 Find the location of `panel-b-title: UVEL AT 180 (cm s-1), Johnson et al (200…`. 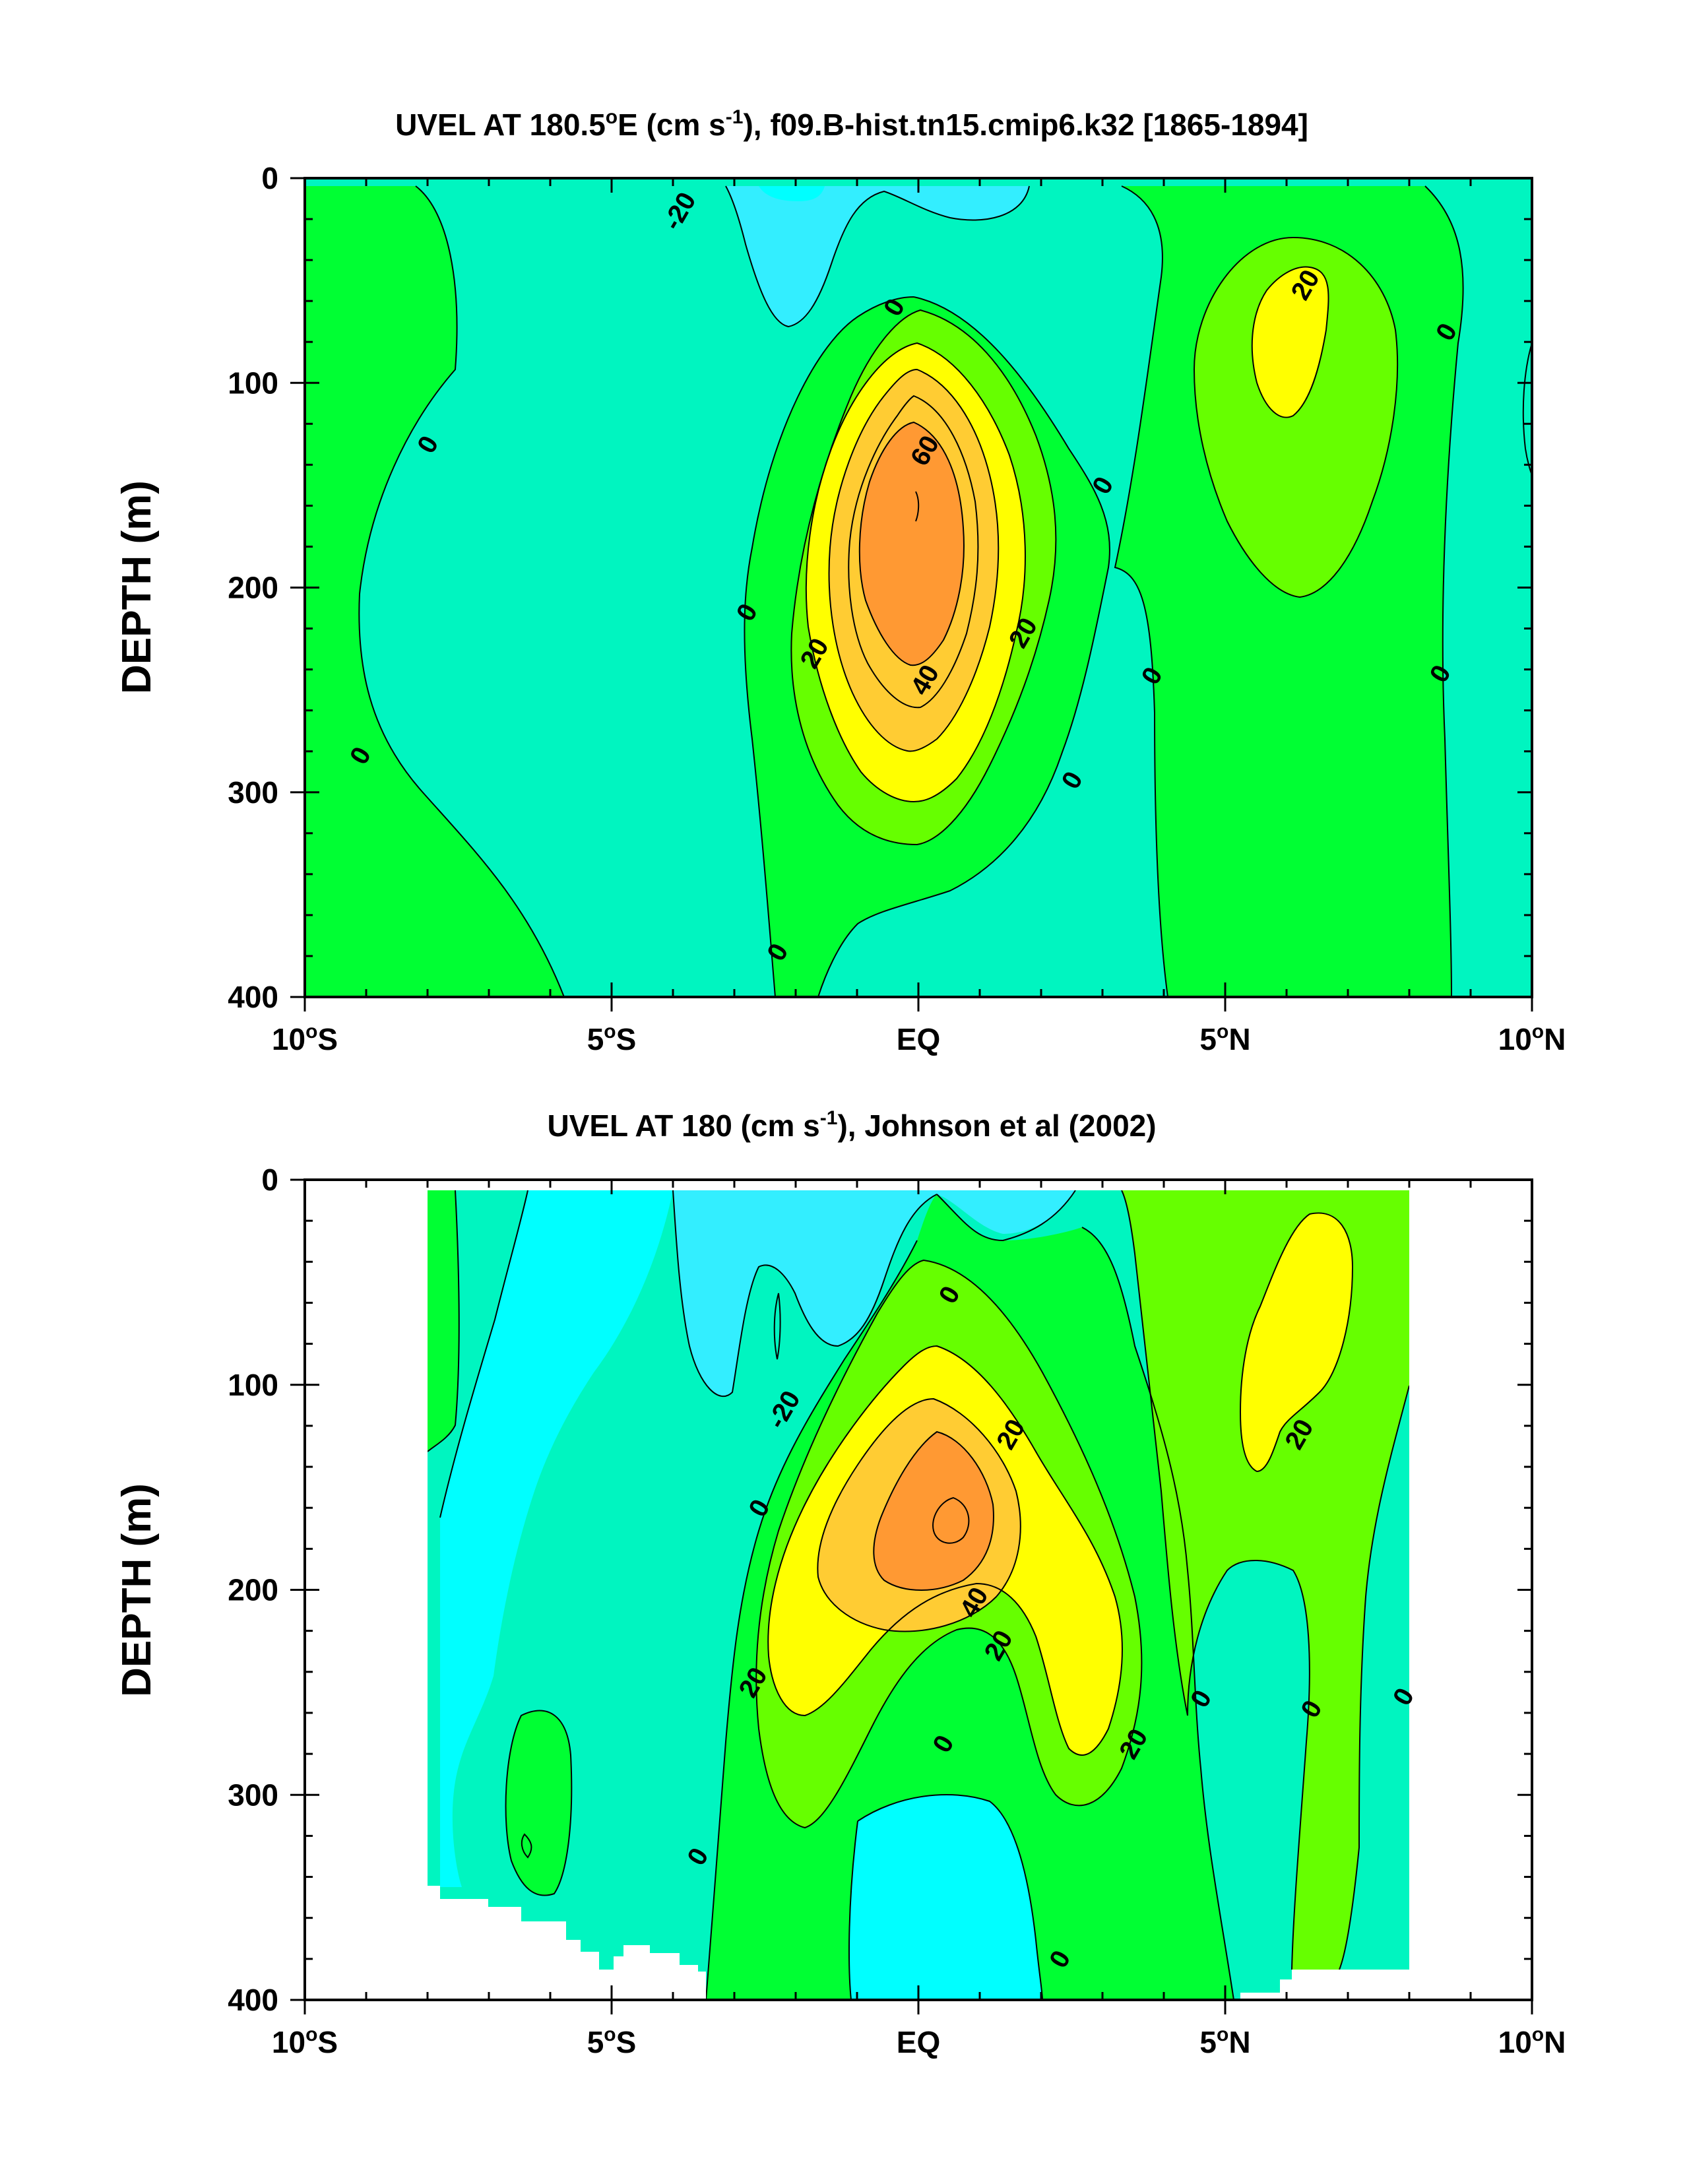

panel-b-title: UVEL AT 180 (cm s-1), Johnson et al (200… is located at coordinates (852, 1125).